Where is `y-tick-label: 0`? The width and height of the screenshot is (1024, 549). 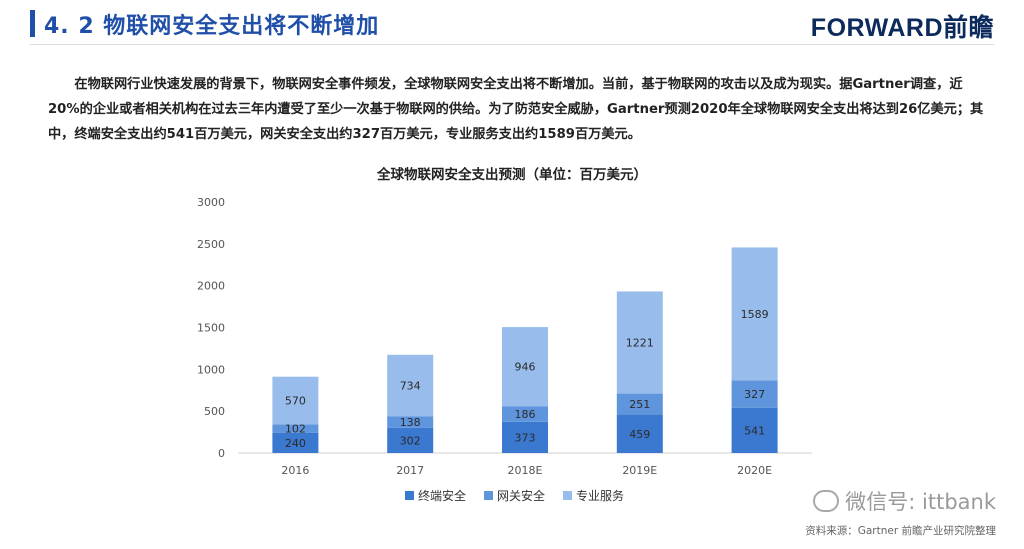
y-tick-label: 0 is located at coordinates (221, 453).